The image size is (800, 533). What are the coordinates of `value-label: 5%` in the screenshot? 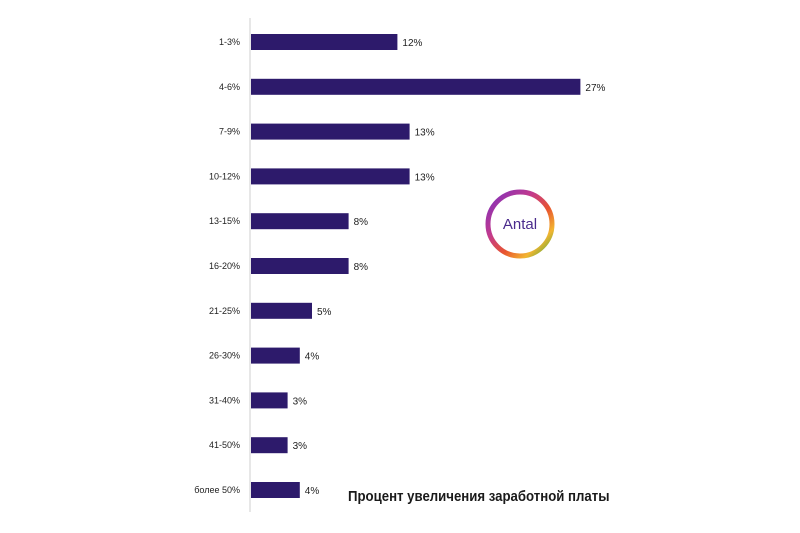 It's located at (324, 312).